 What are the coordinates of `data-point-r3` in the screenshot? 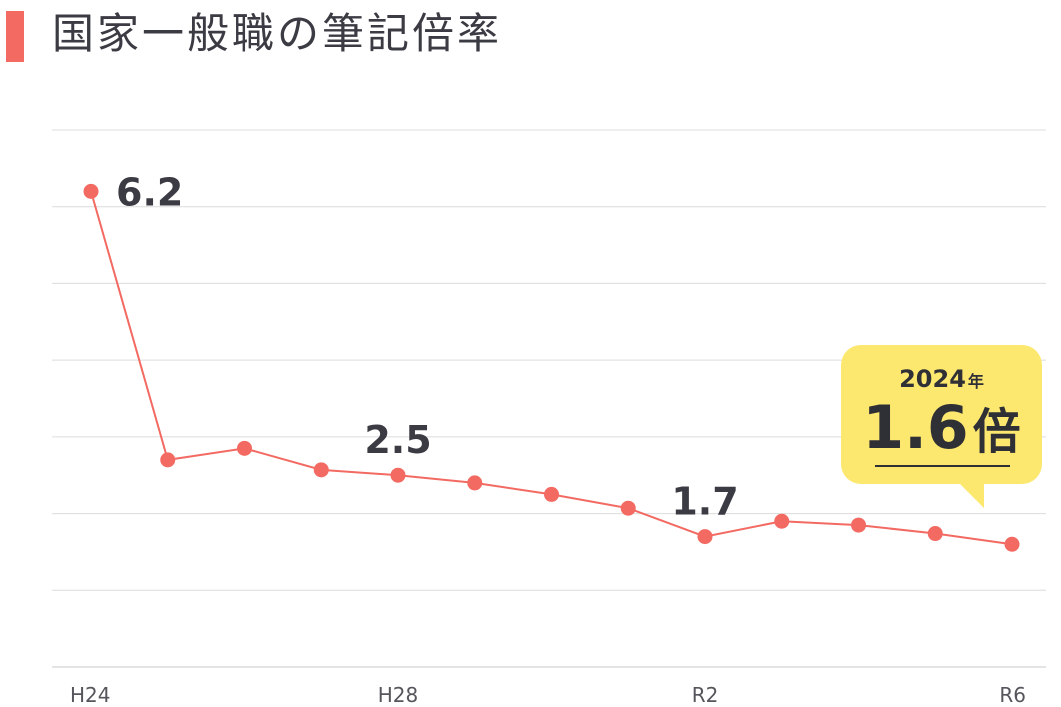 It's located at (782, 521).